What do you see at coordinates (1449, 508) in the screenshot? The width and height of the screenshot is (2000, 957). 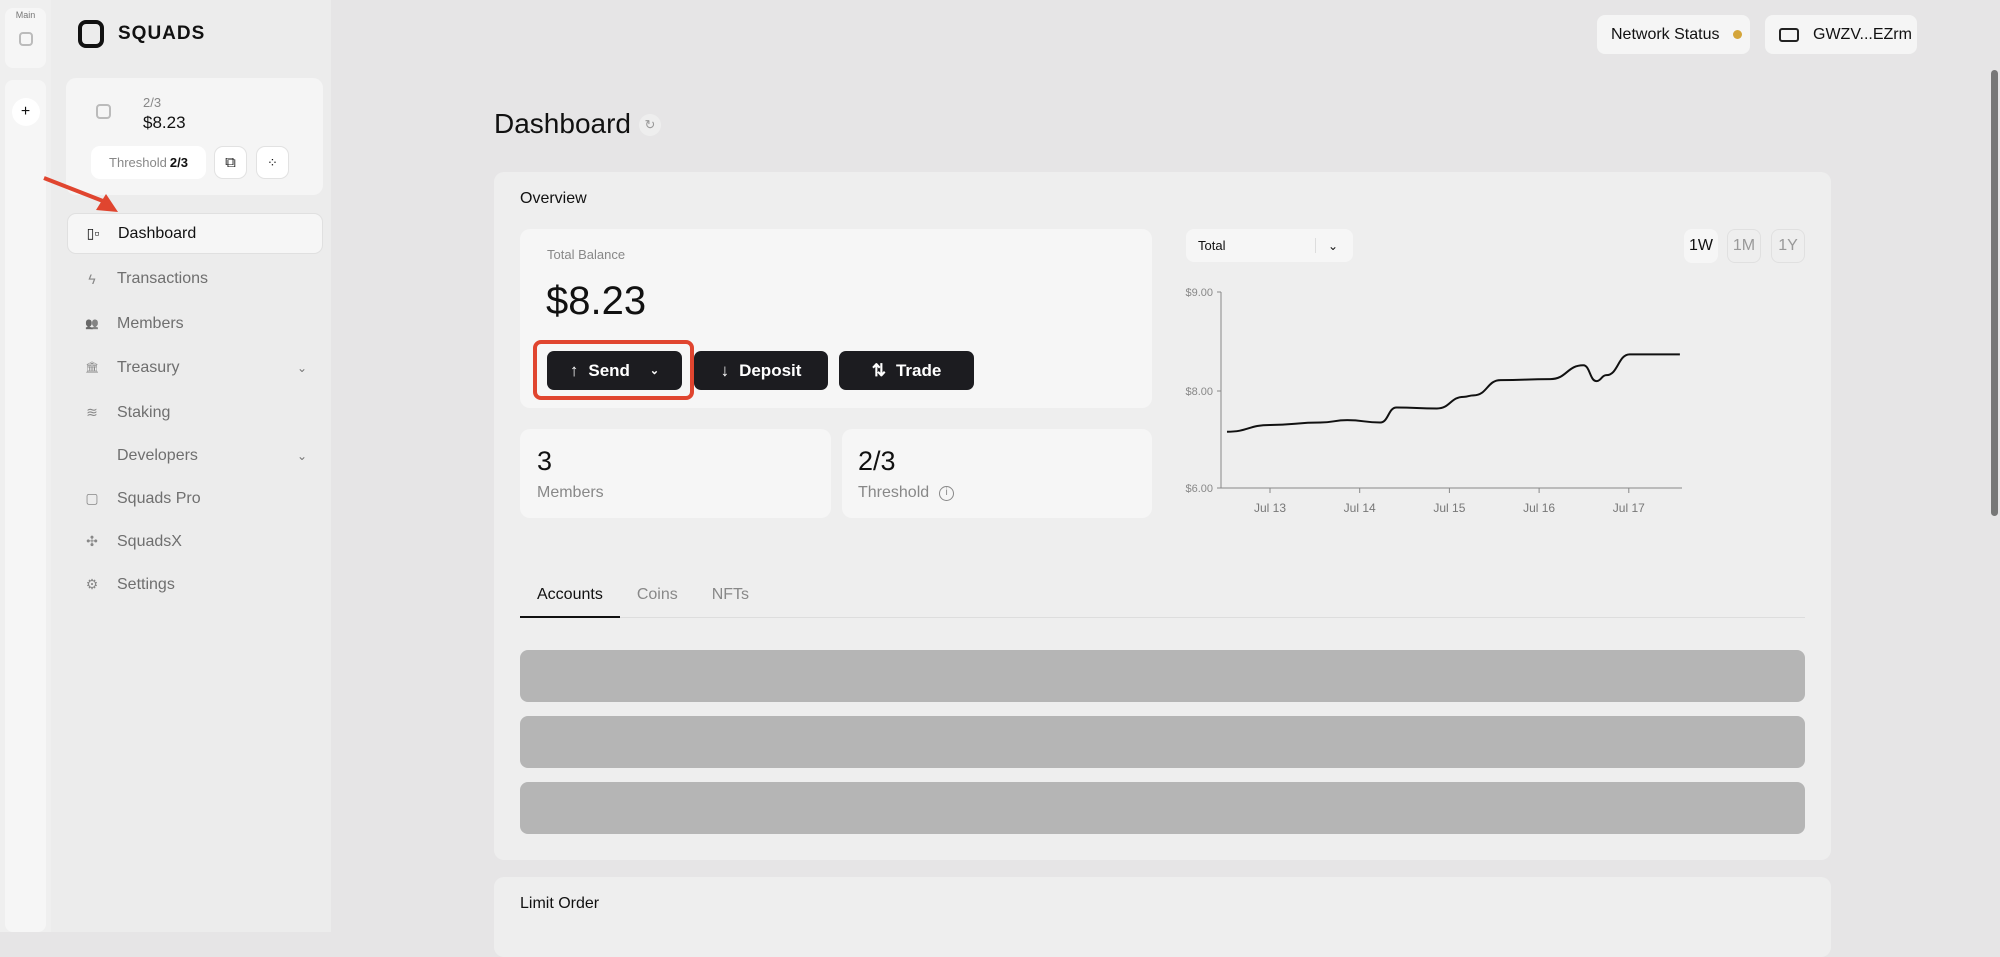 I see `x-tick-label: Jul 15` at bounding box center [1449, 508].